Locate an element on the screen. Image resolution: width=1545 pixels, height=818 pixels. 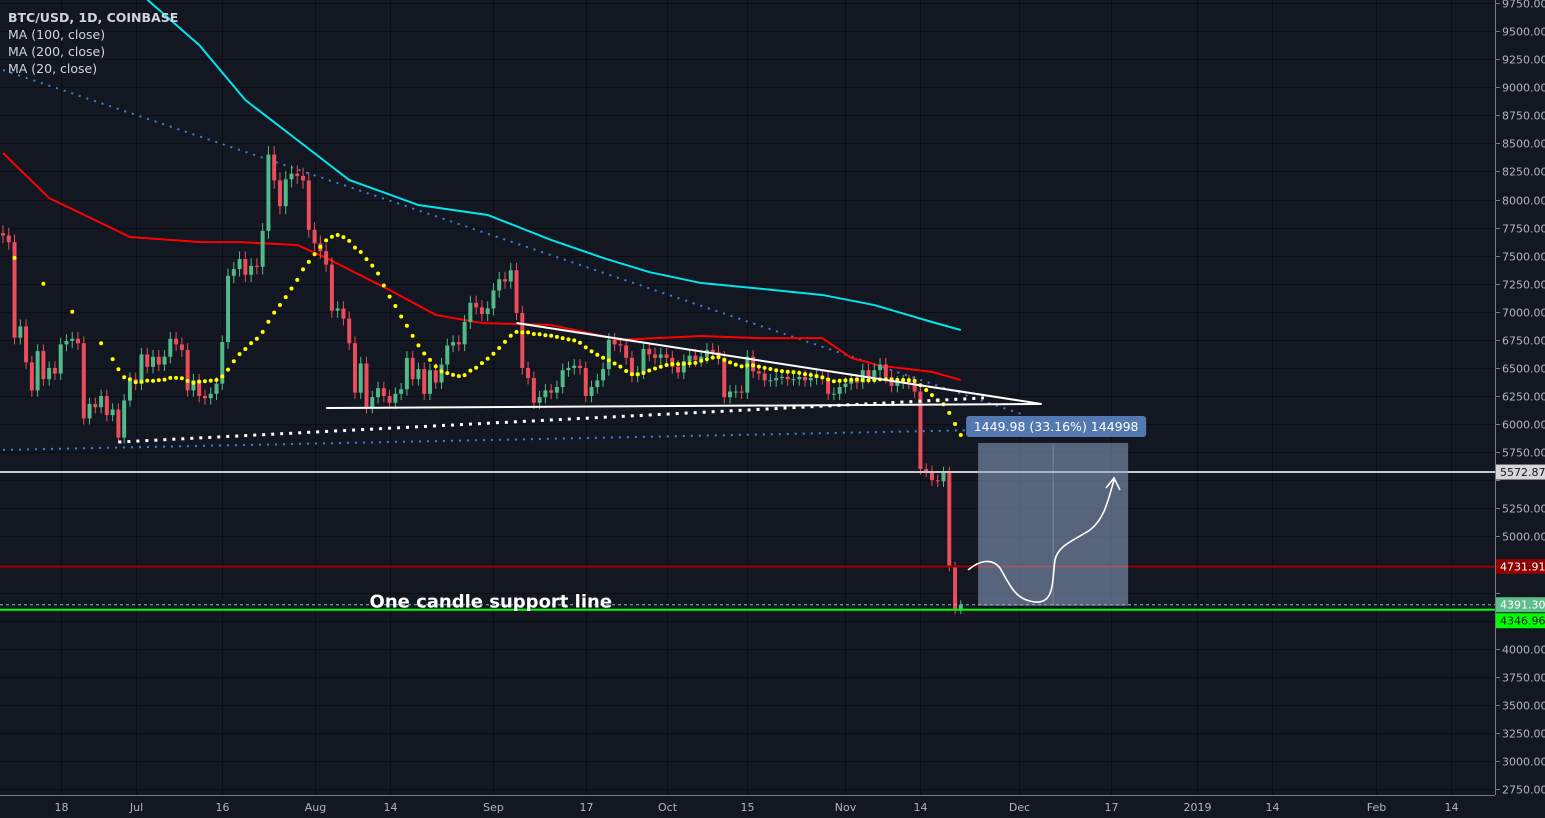
price-tick-label: 2750.00 is located at coordinates (1523, 790).